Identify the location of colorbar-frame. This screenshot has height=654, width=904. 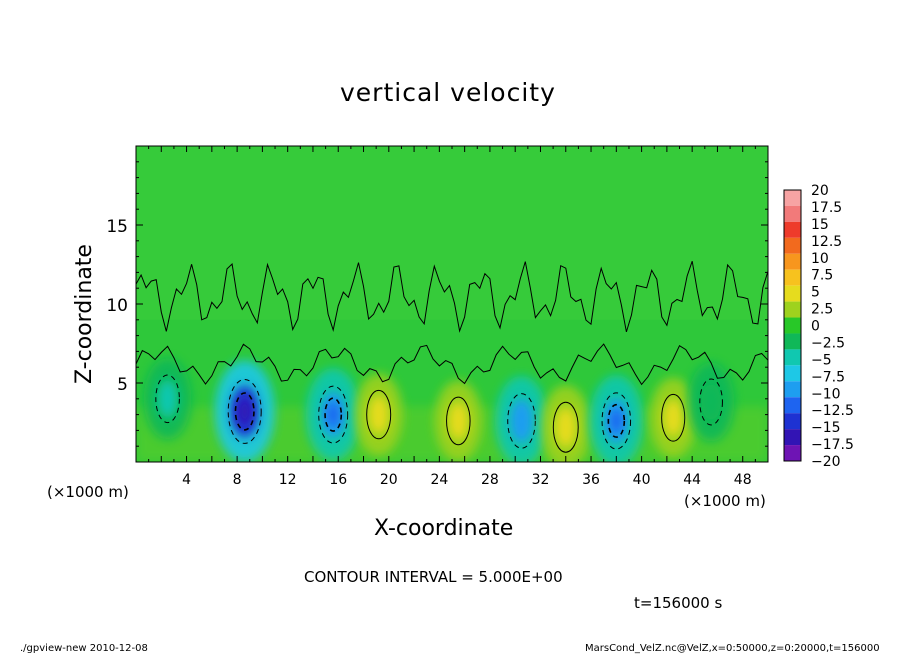
(792, 325).